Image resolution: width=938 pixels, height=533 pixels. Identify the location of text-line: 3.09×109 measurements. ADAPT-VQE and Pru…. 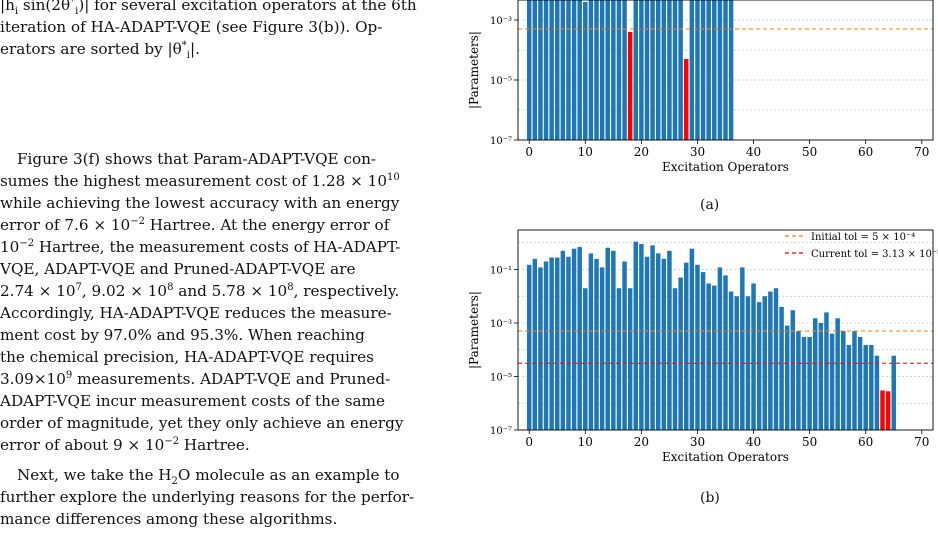
(228, 379).